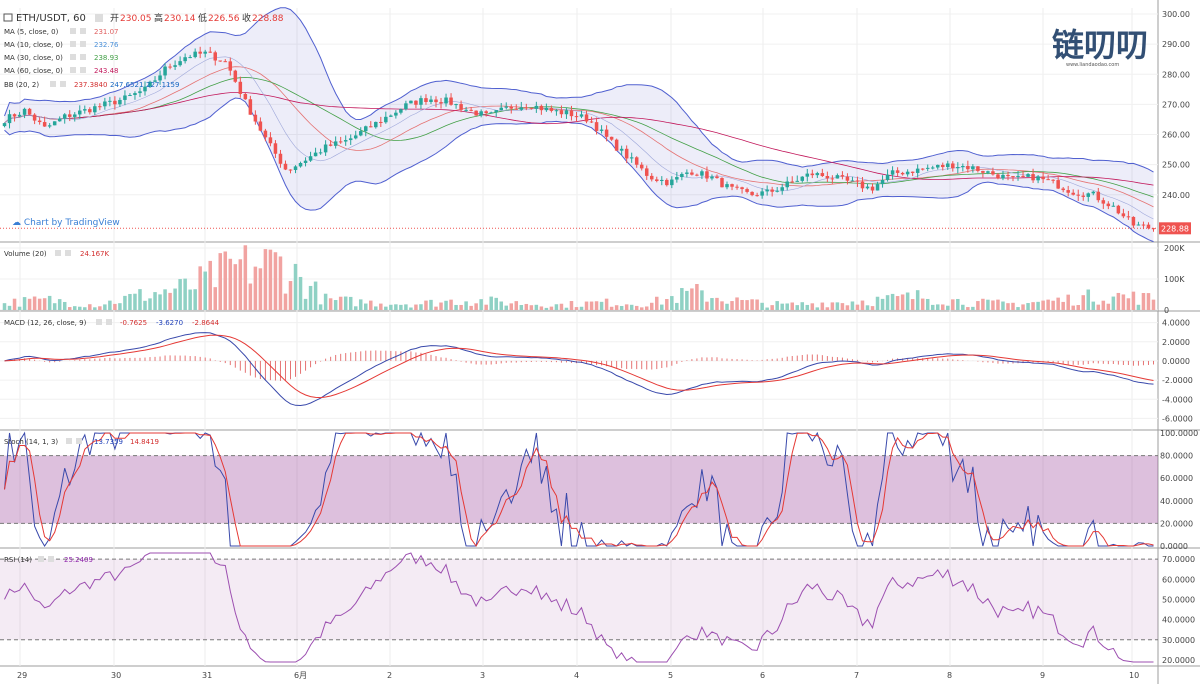  What do you see at coordinates (99, 18) in the screenshot?
I see `settings-icon` at bounding box center [99, 18].